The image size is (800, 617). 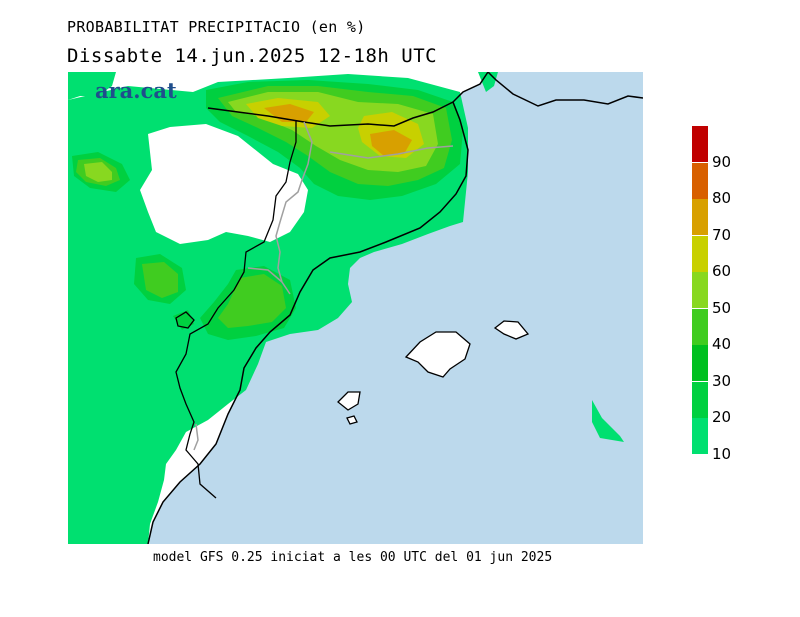 I want to click on border-aragon, so click(x=236, y=309).